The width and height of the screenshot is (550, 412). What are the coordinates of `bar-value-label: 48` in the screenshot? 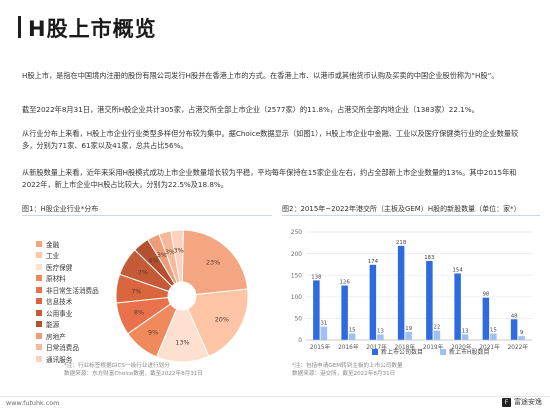 It's located at (514, 316).